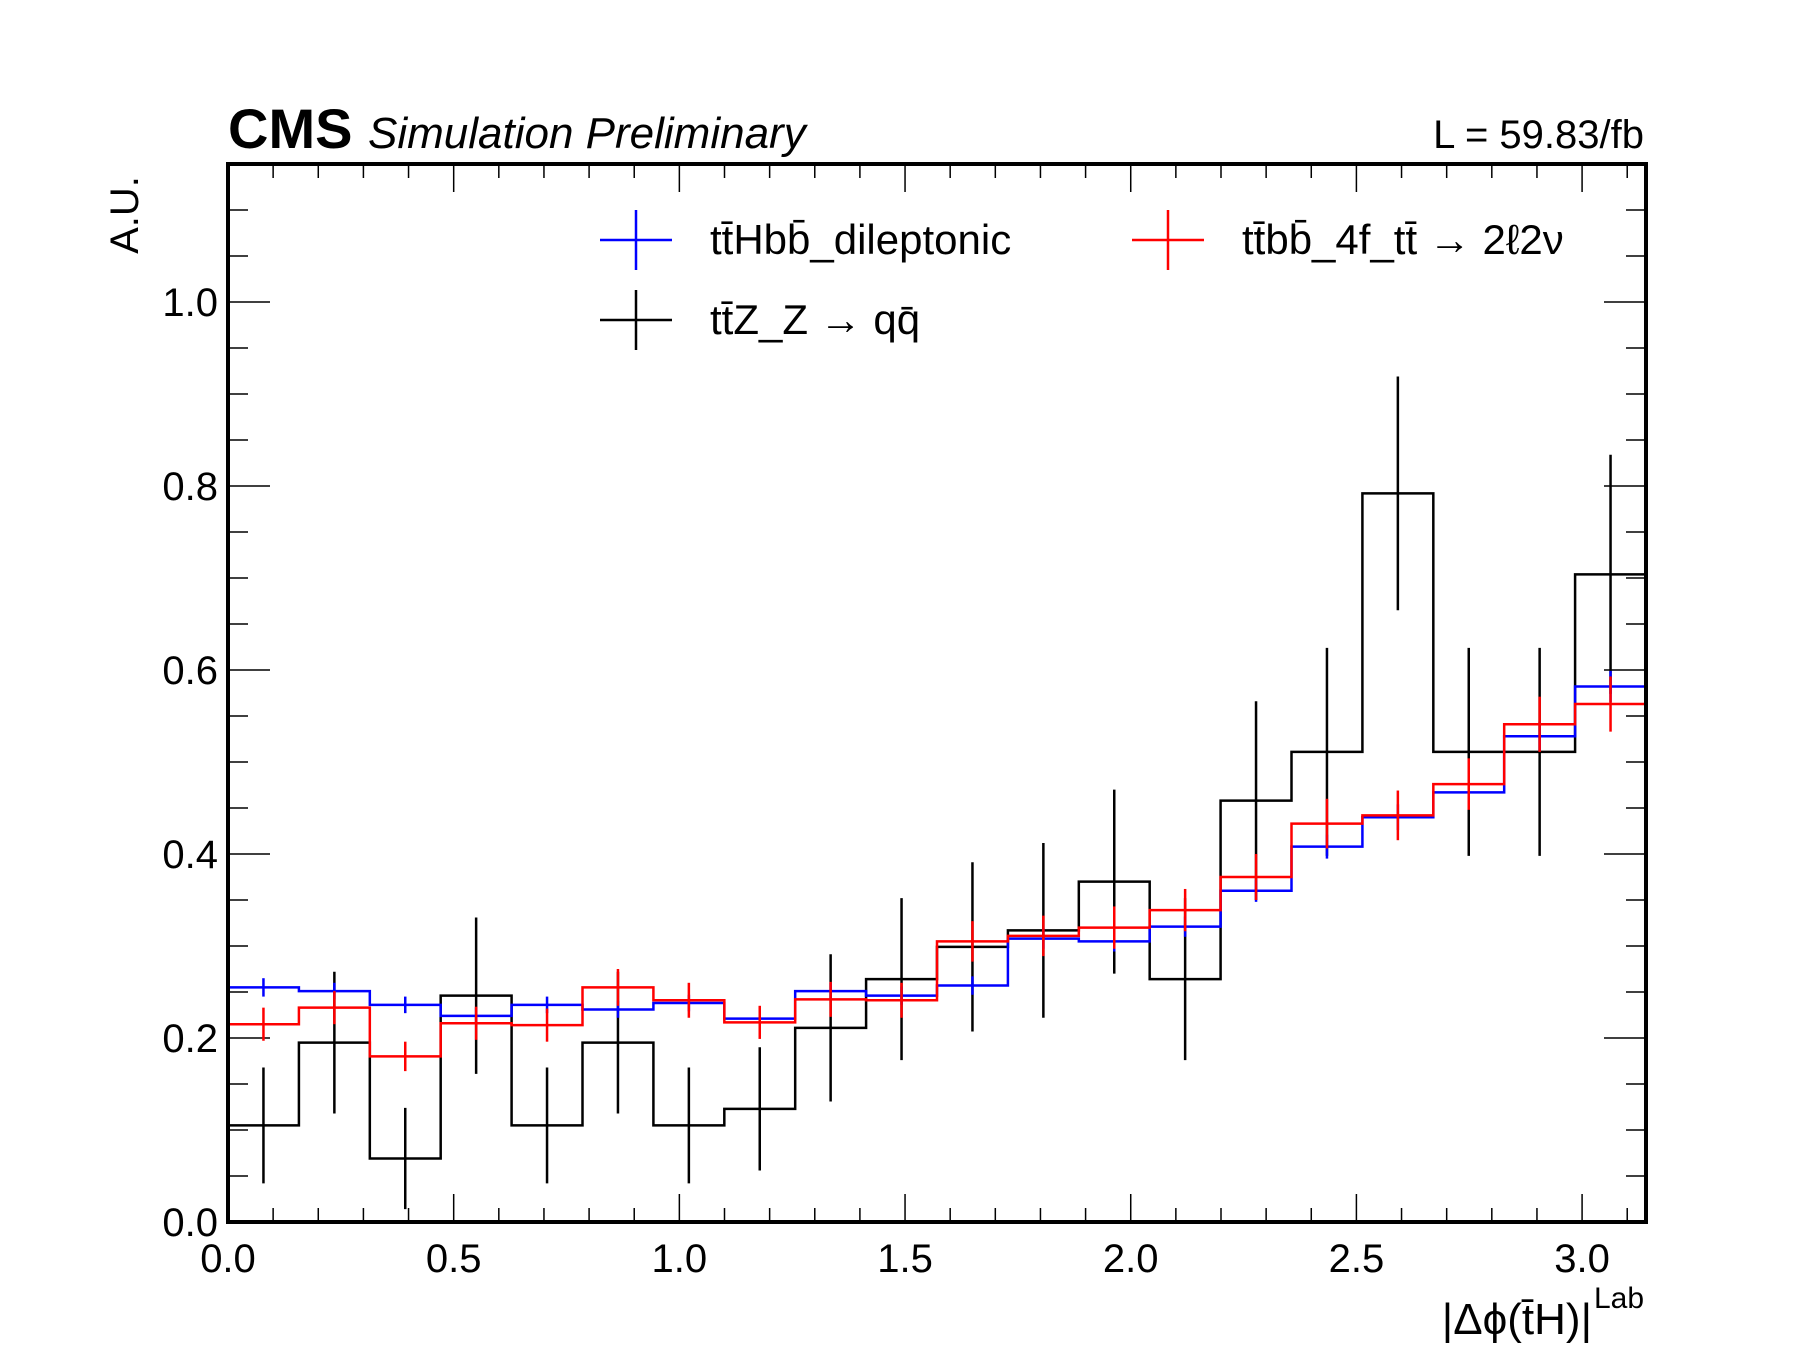  I want to click on y-tick-label: 0.6, so click(190, 671).